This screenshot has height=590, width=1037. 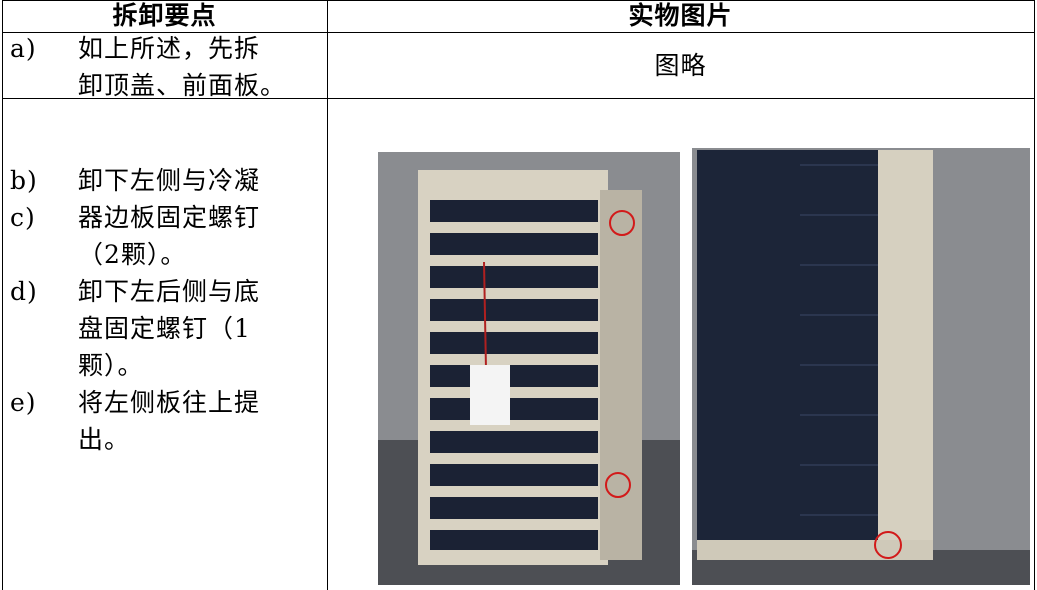 I want to click on step-text: 出。, so click(x=104, y=439).